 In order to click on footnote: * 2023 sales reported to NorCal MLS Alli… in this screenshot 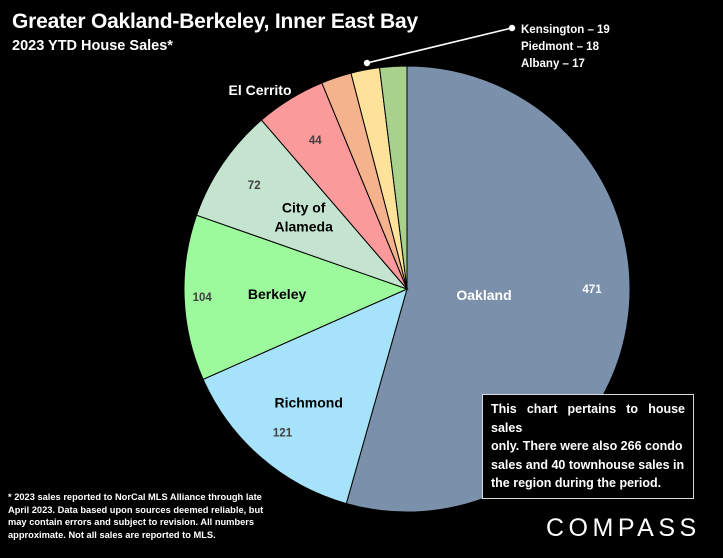, I will do `click(153, 516)`.